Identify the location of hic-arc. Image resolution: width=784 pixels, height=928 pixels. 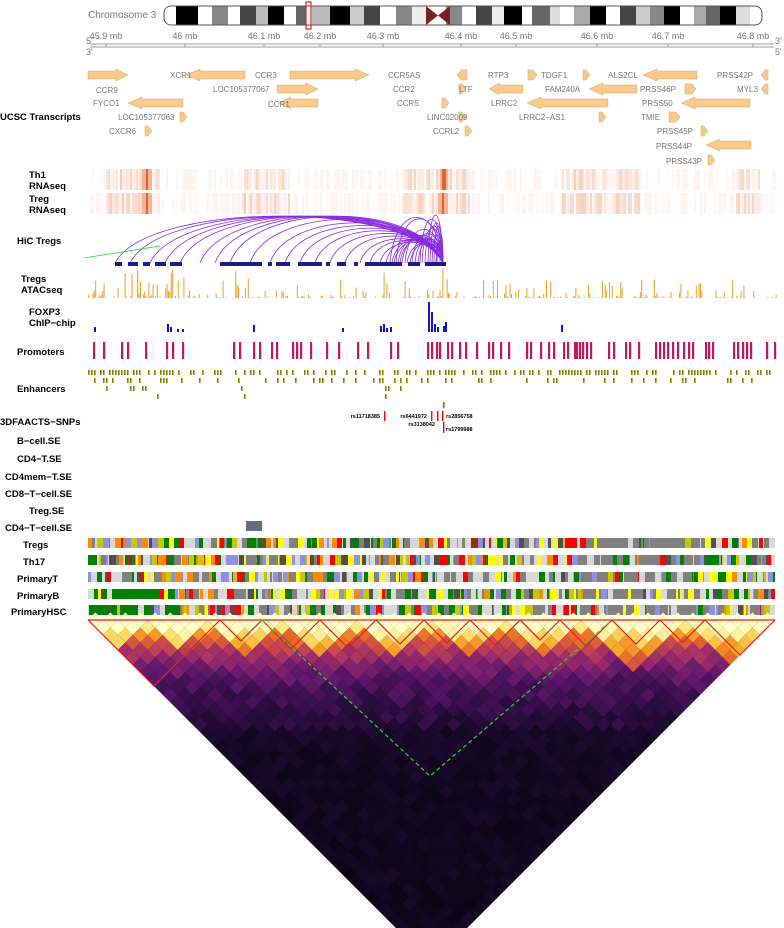
(435, 239).